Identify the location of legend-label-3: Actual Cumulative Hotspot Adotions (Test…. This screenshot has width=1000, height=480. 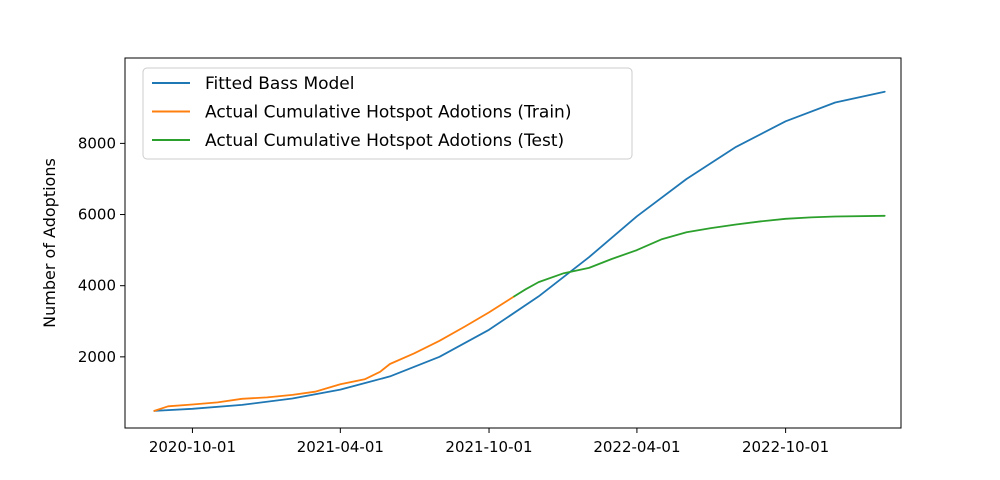
(384, 141).